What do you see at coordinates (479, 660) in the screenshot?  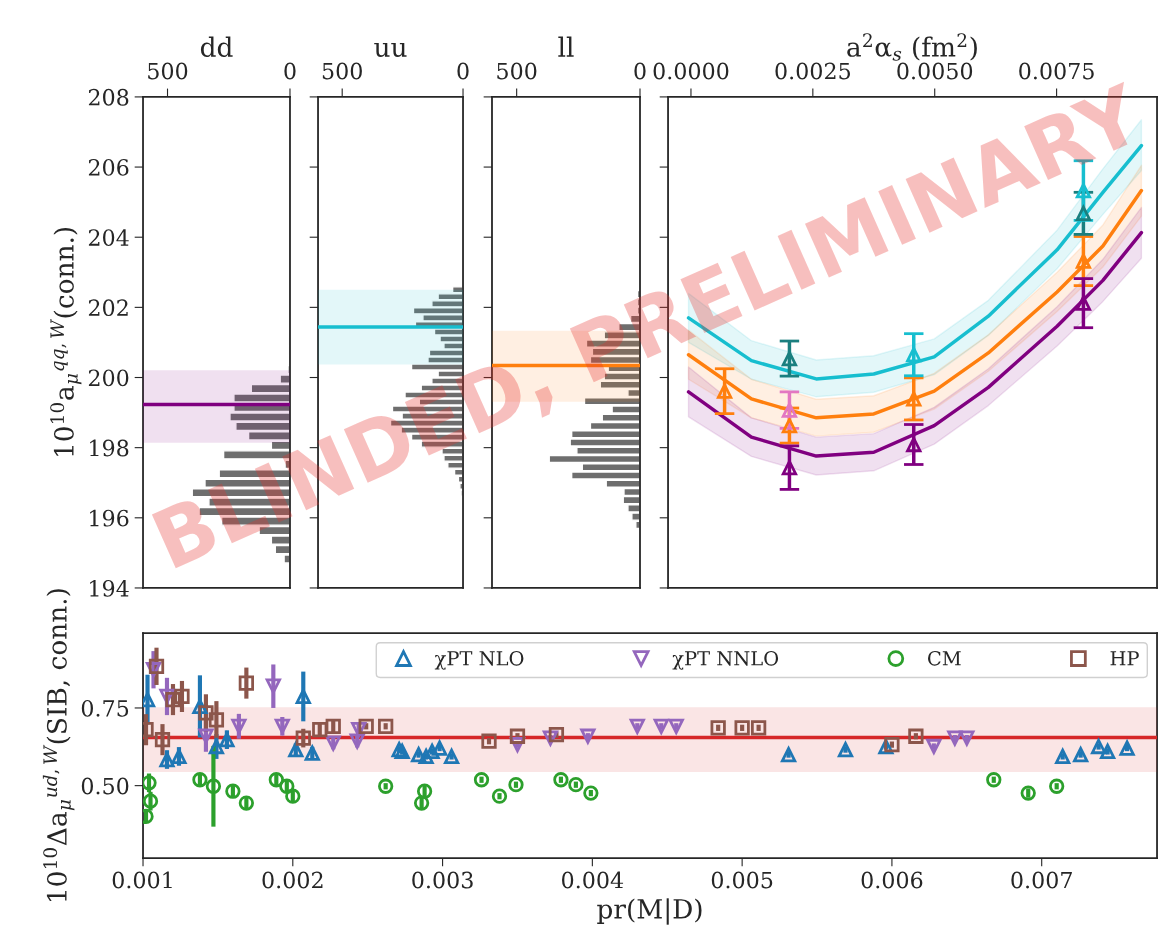 I see `legend-label: χPT NLO` at bounding box center [479, 660].